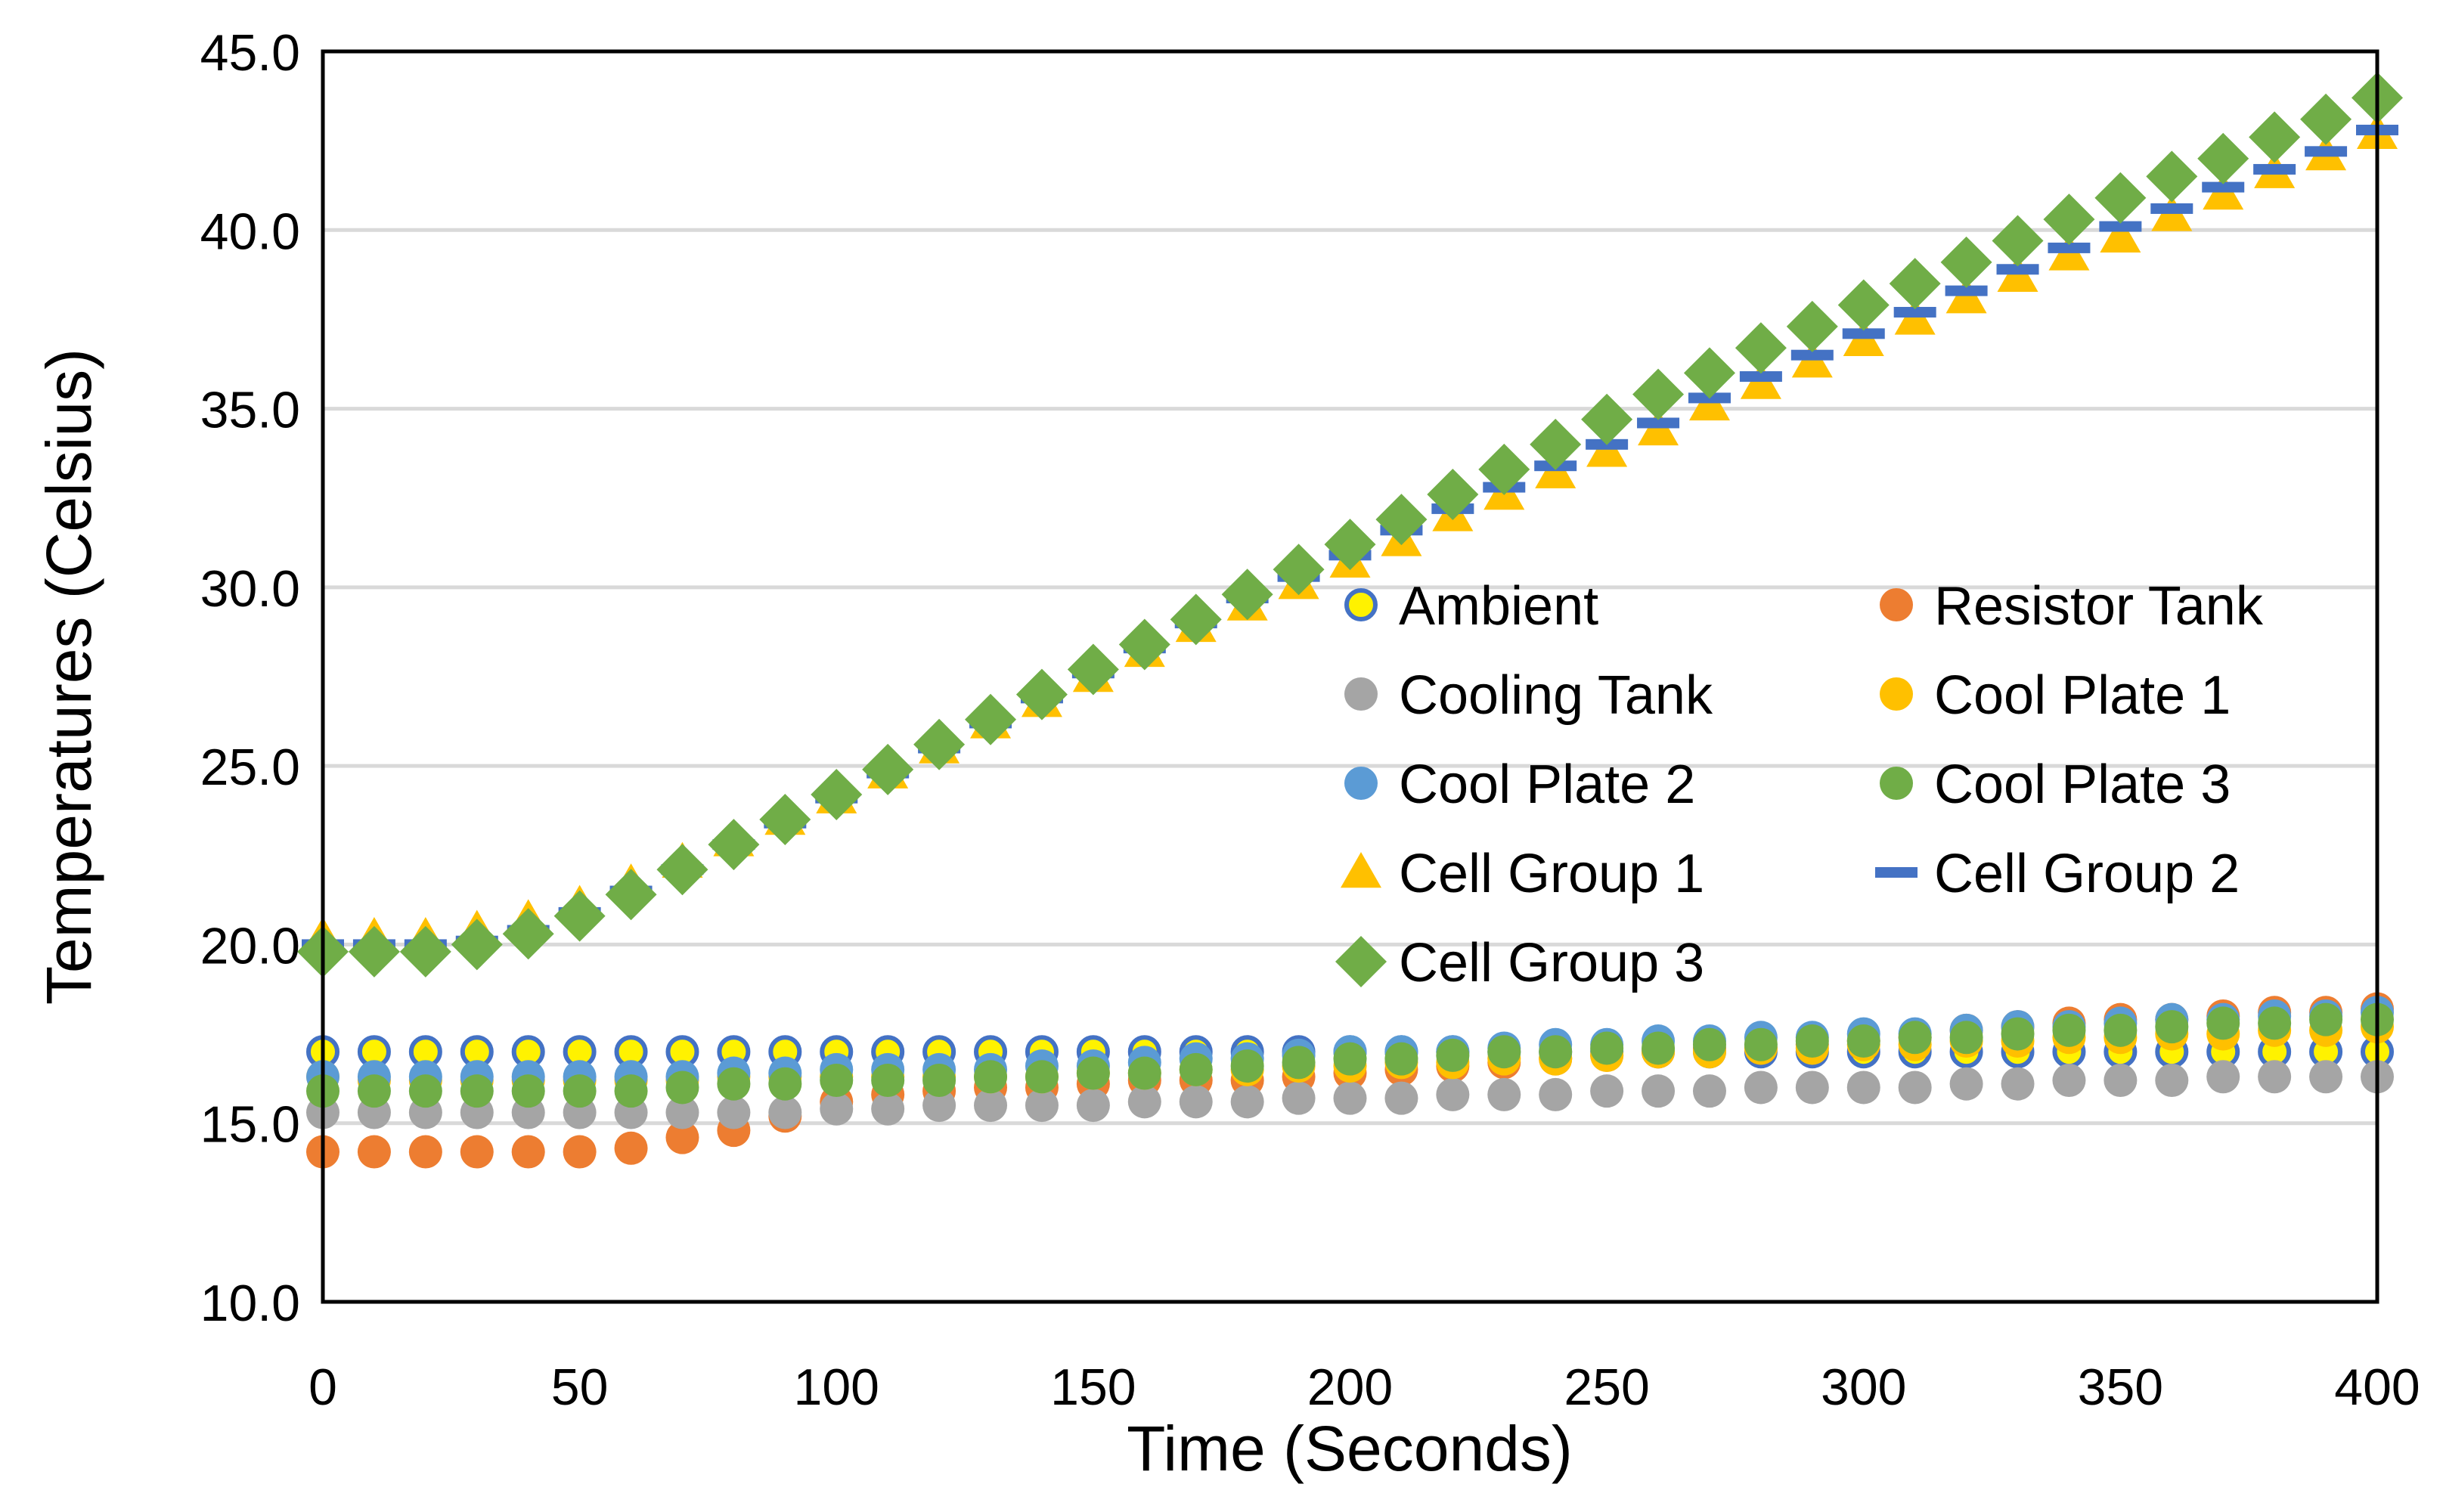  I want to click on x-tick-label: 50, so click(580, 1388).